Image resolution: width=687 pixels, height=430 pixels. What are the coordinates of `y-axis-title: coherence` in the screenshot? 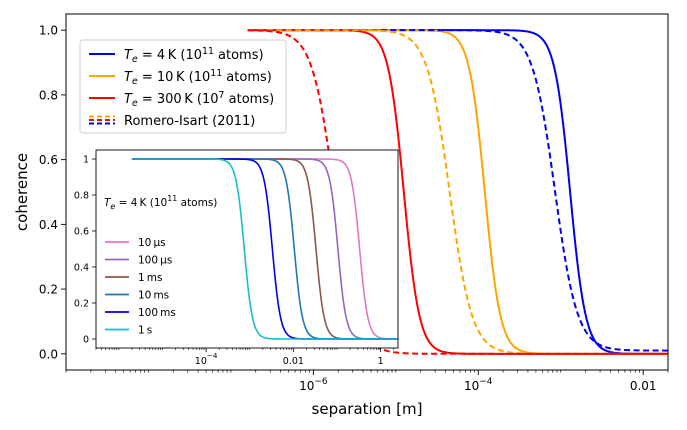 It's located at (22, 192).